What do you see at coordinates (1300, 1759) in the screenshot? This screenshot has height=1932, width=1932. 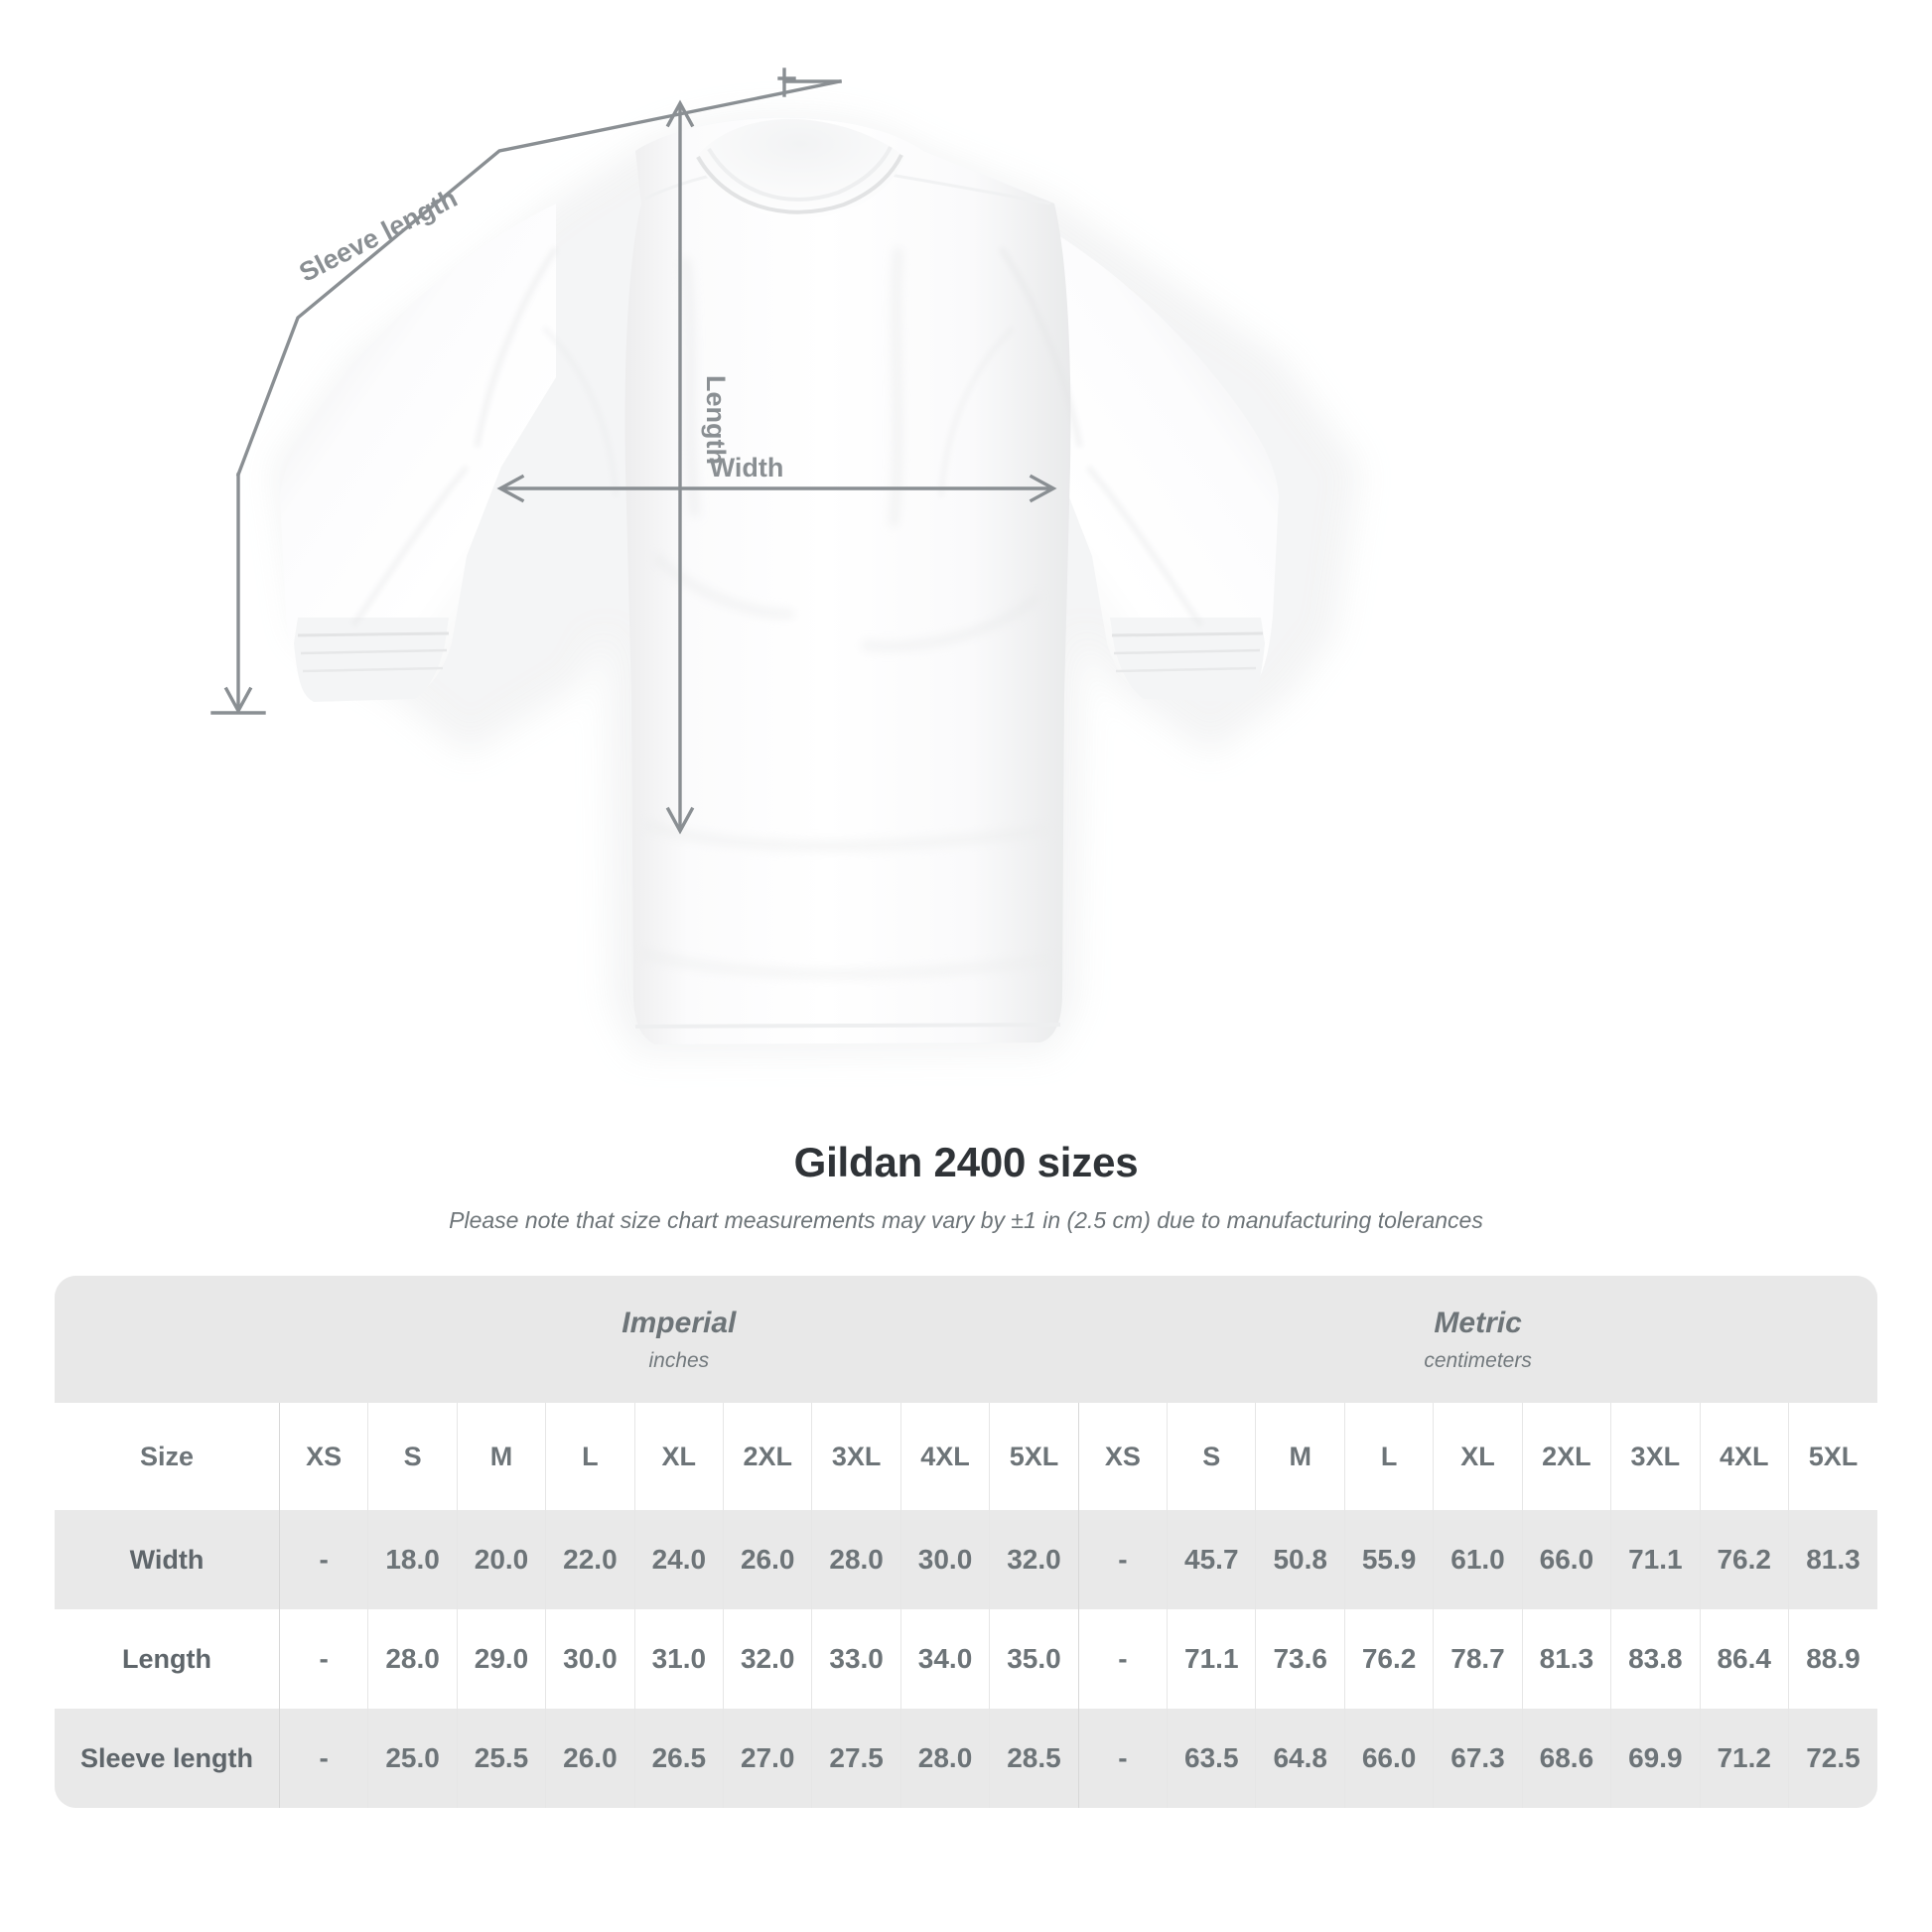 I see `cell-sleeve-metric-m: 64.8` at bounding box center [1300, 1759].